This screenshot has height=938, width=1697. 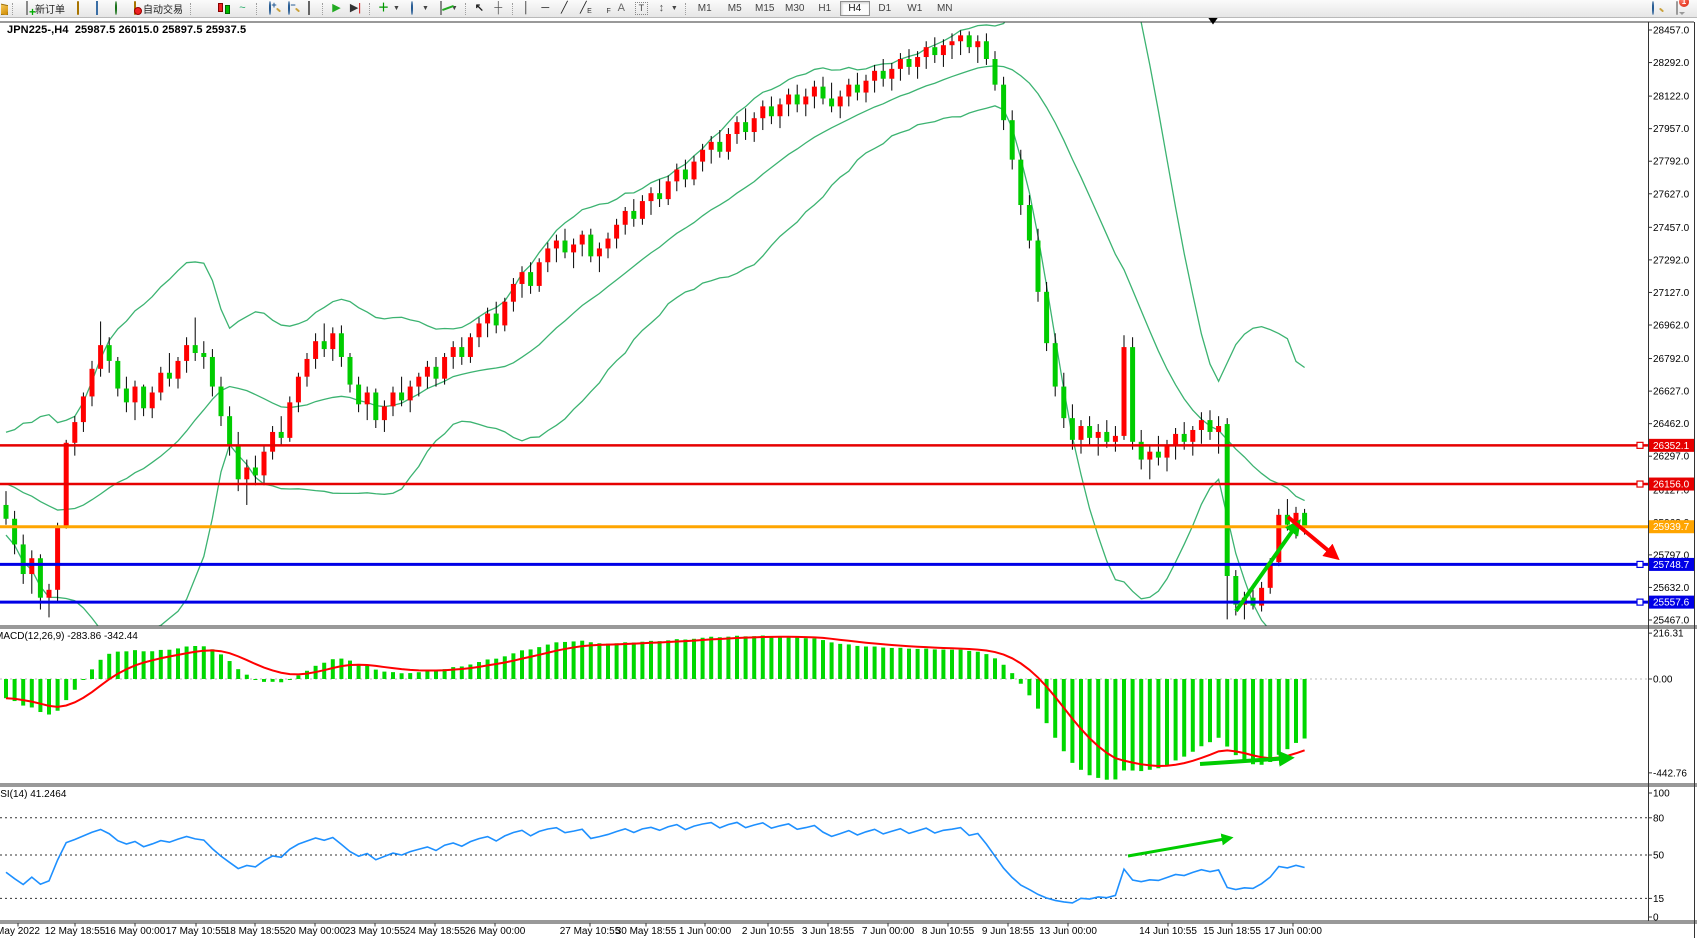 What do you see at coordinates (115, 8) in the screenshot?
I see `navigator-button` at bounding box center [115, 8].